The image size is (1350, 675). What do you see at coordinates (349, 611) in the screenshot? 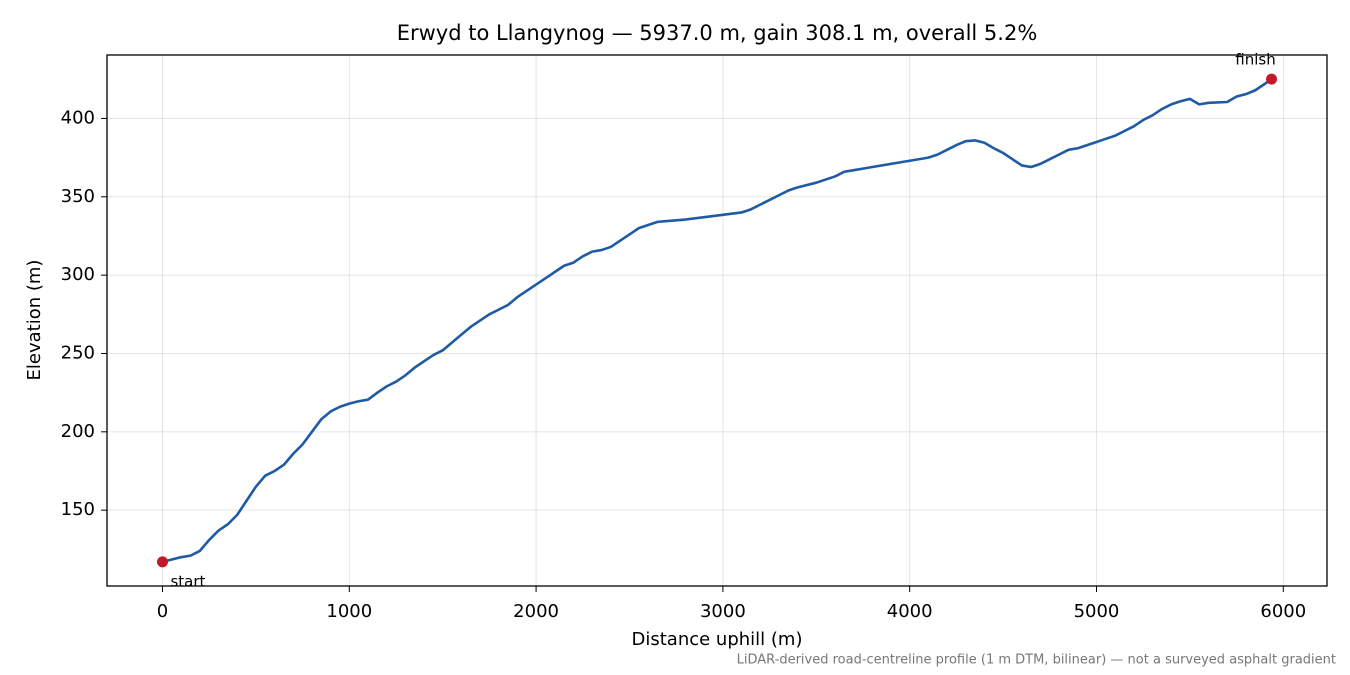
I see `x-tick-label: 1000` at bounding box center [349, 611].